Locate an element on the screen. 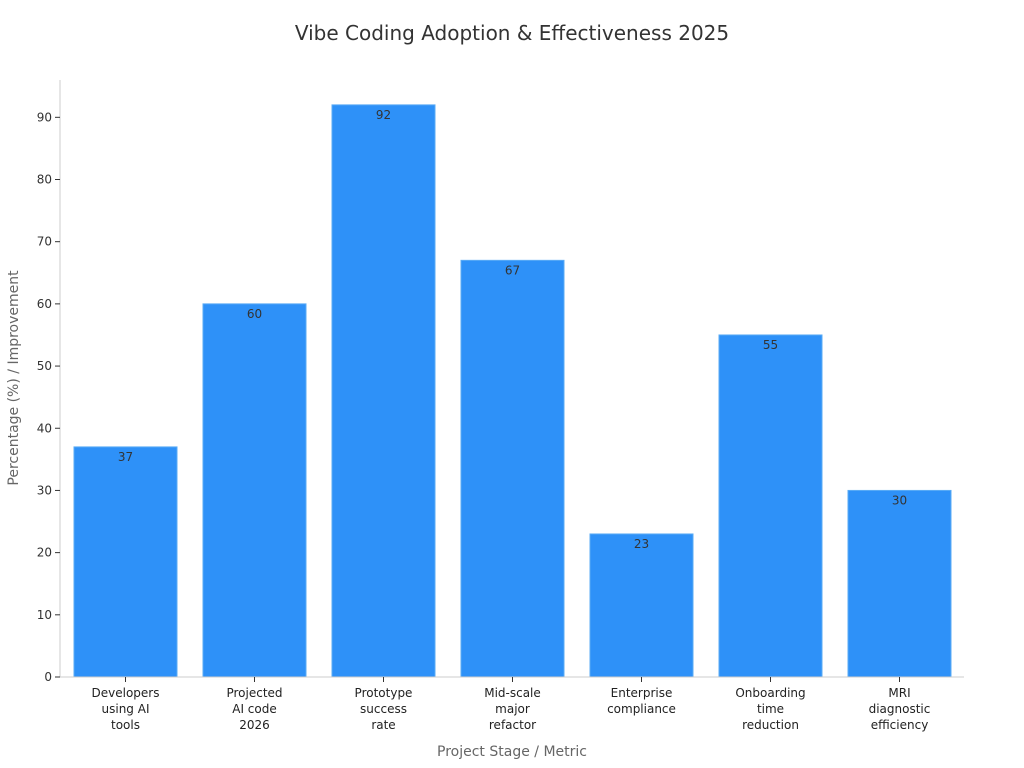  x-axis-label: Project Stage / Metric is located at coordinates (512, 752).